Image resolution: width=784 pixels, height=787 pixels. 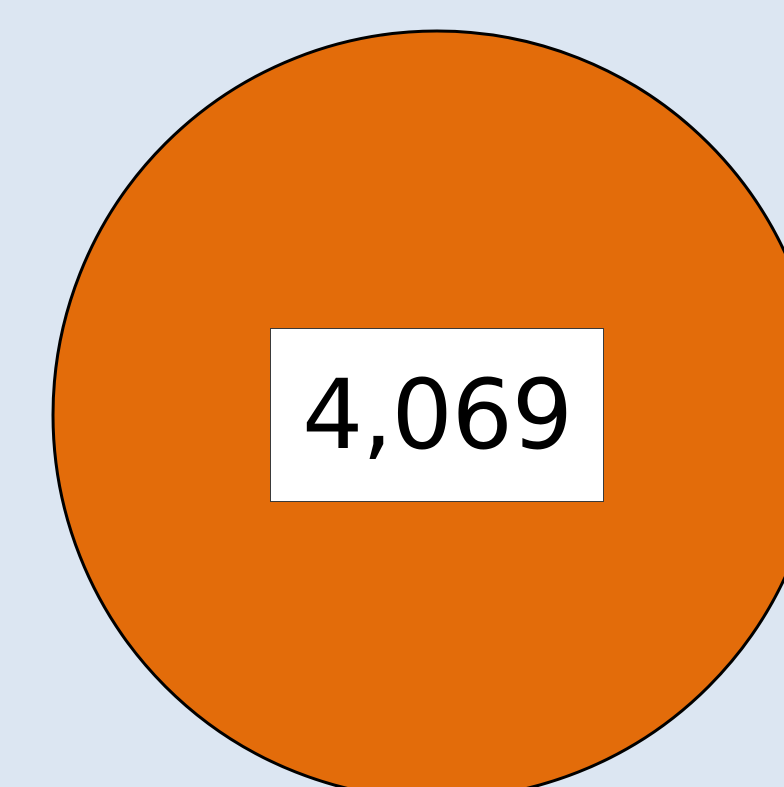 I want to click on data-label: 4,069, so click(x=437, y=415).